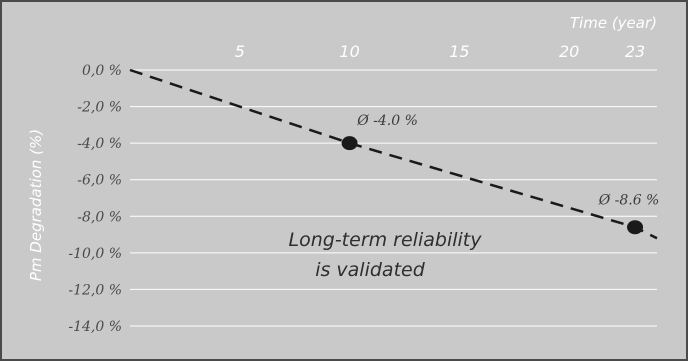 This screenshot has height=361, width=688. I want to click on data-label: Ø -8.6 %, so click(629, 200).